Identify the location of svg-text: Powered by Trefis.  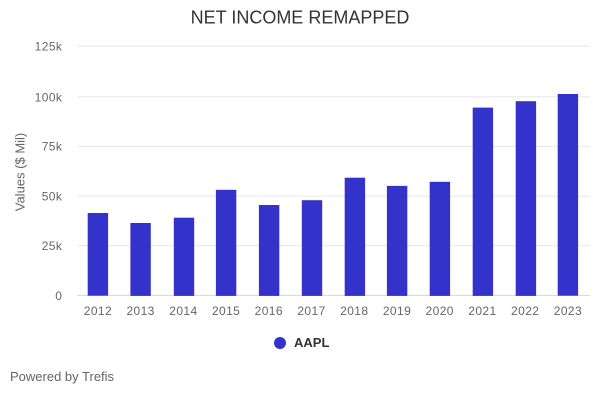
(62, 376).